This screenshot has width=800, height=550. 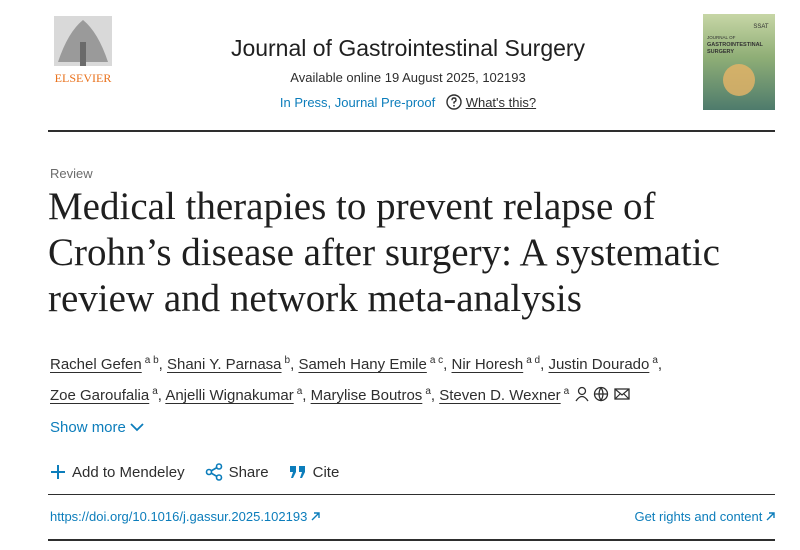 What do you see at coordinates (761, 27) in the screenshot?
I see `cover-society: SSAT` at bounding box center [761, 27].